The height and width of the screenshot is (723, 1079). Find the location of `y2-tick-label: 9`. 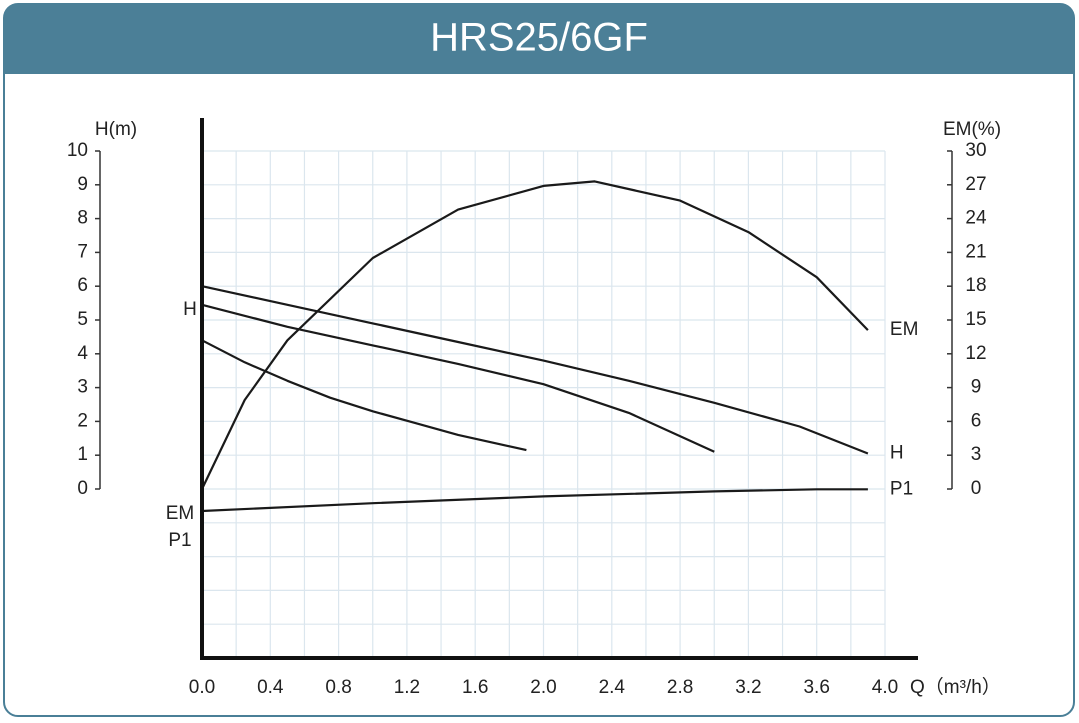

y2-tick-label: 9 is located at coordinates (976, 387).